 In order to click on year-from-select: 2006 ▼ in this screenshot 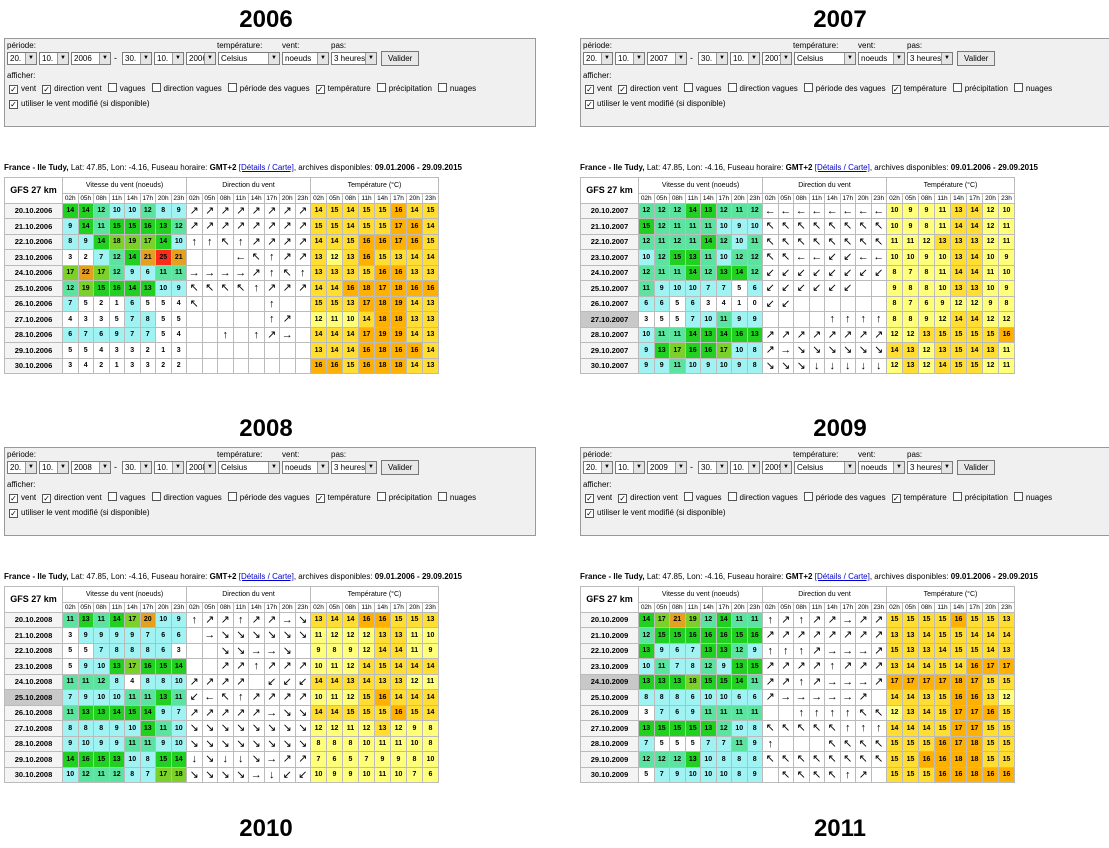, I will do `click(91, 58)`.